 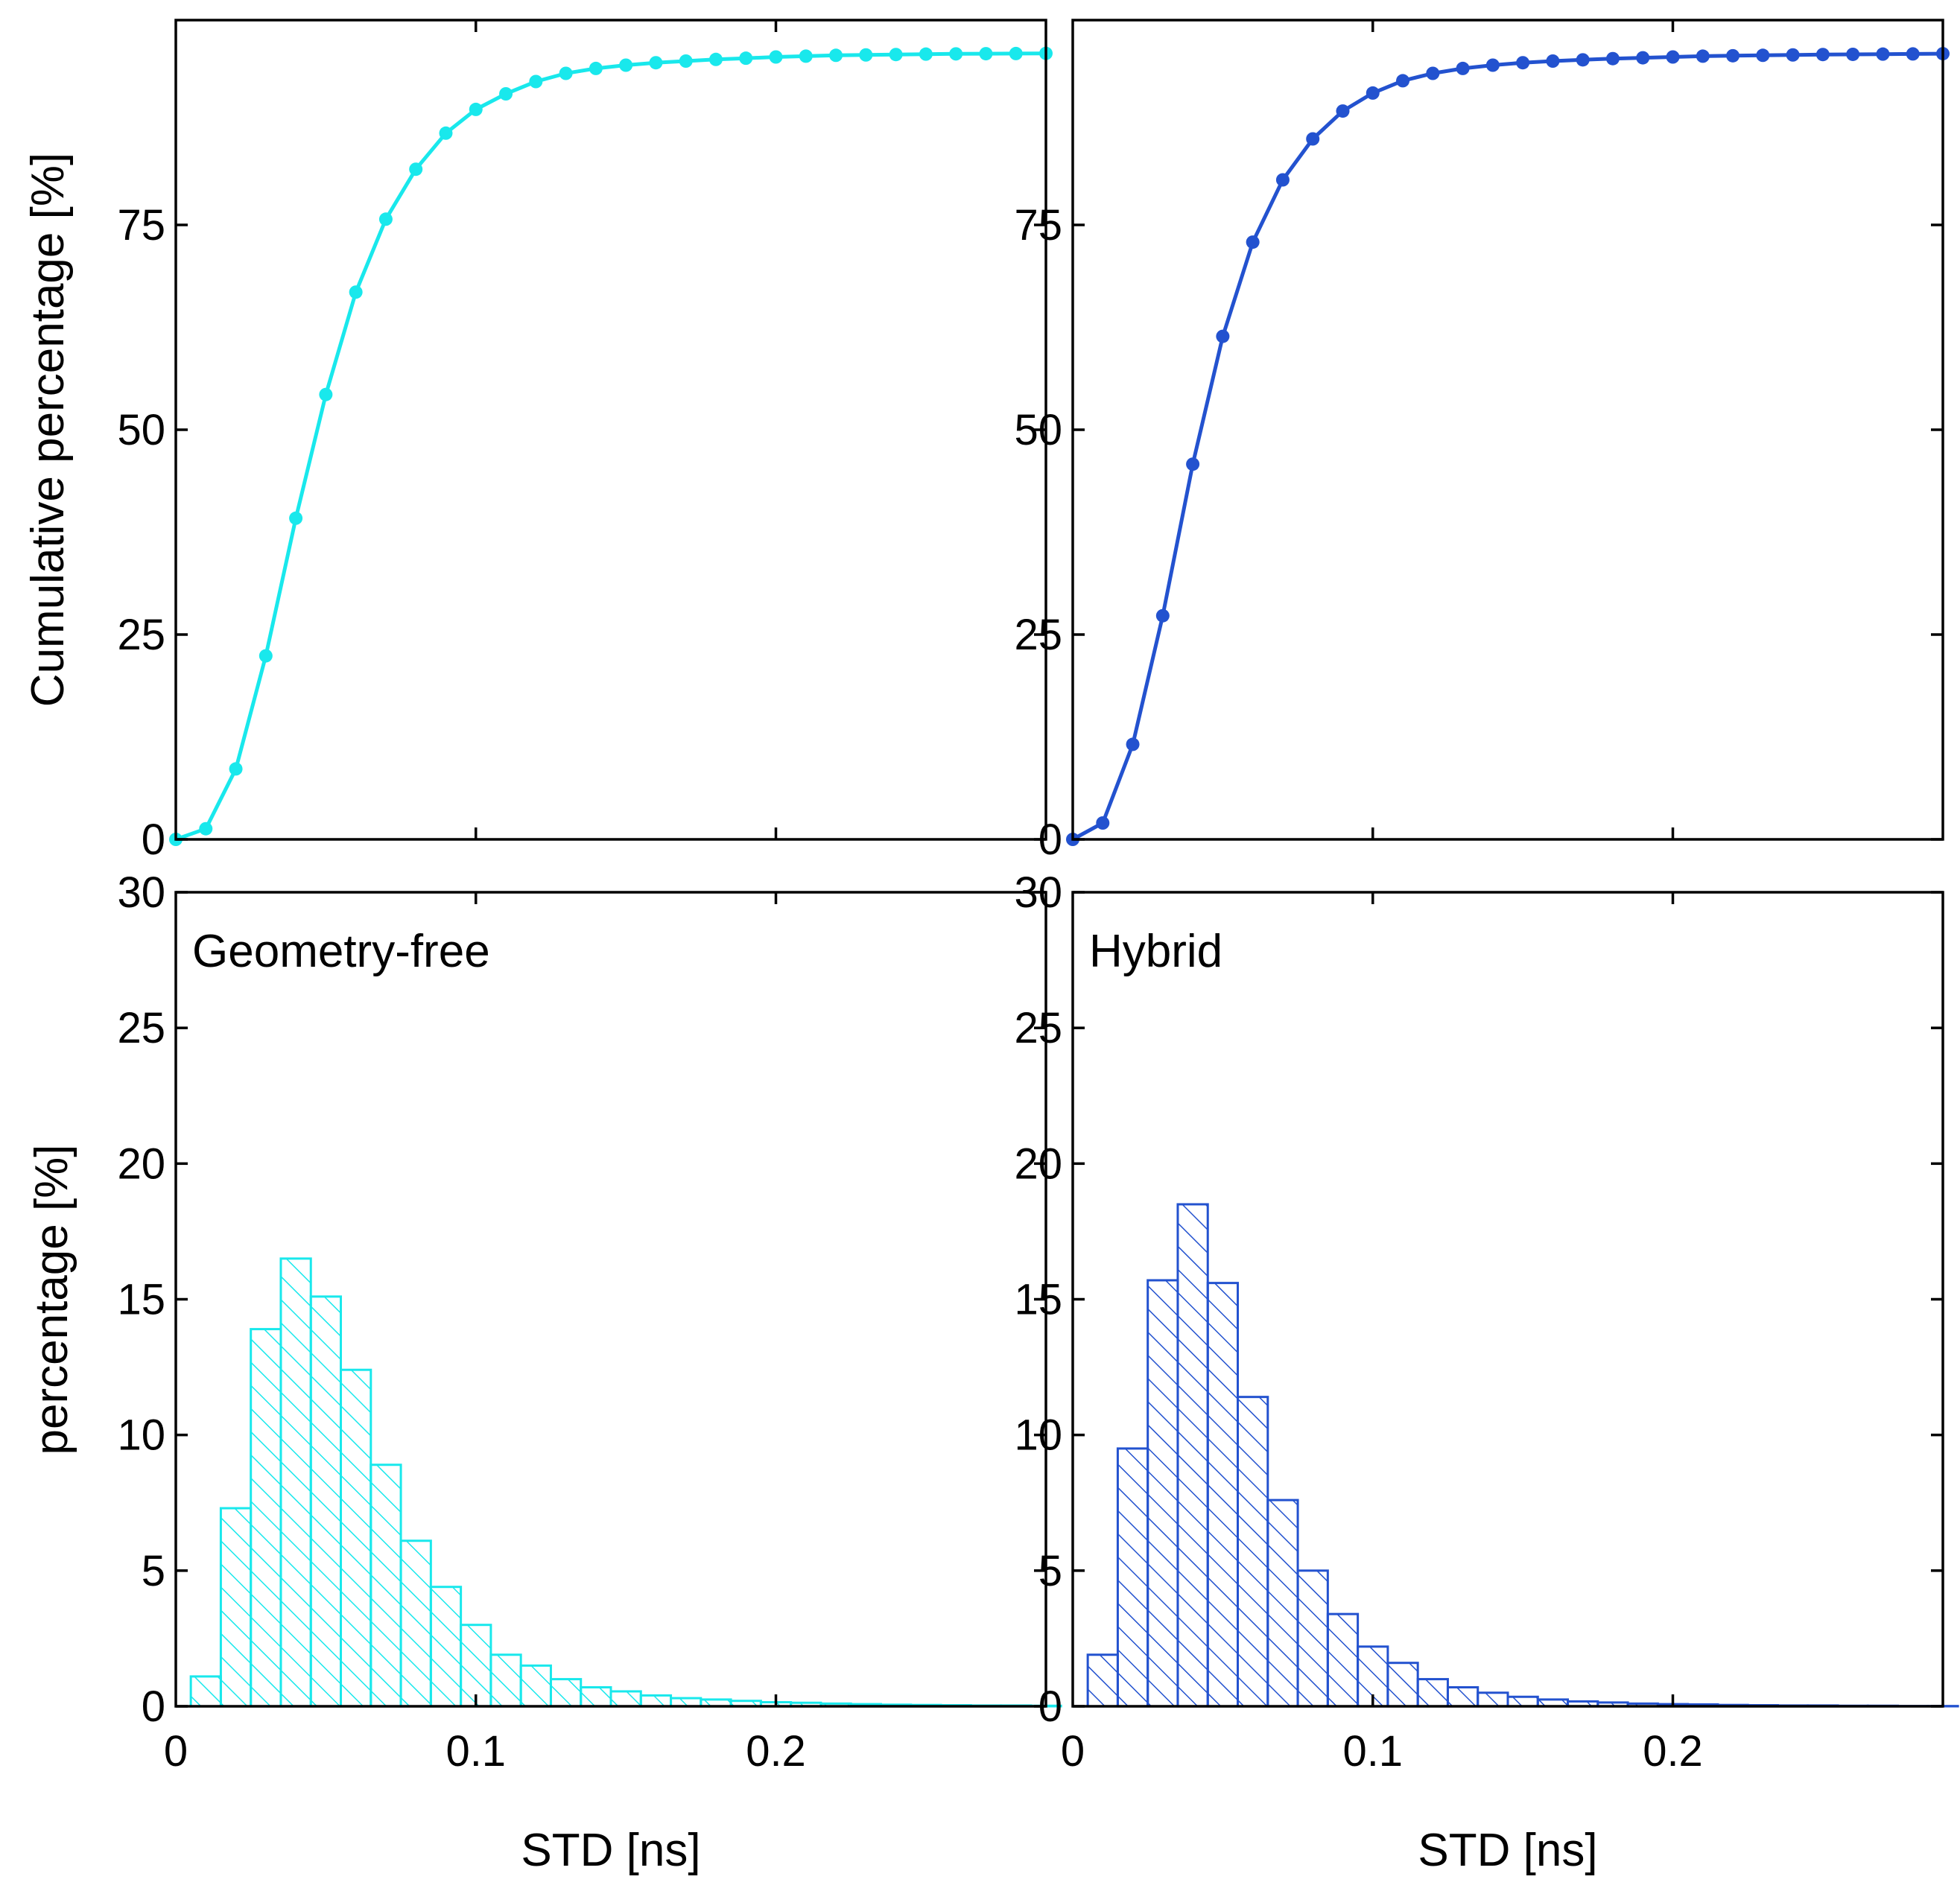 I want to click on ytick-label: 10, so click(x=141, y=1435).